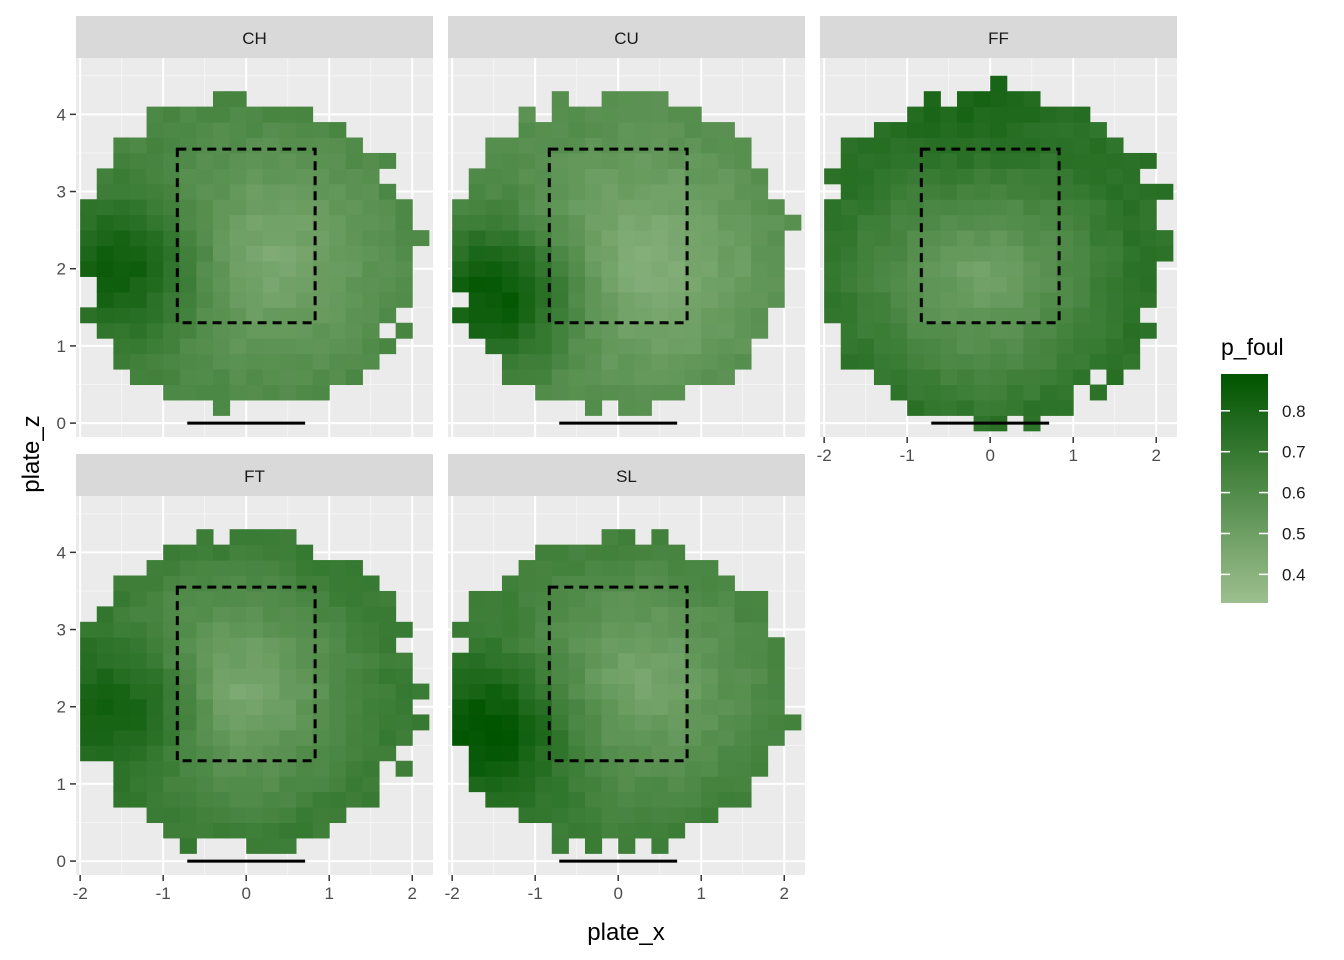 Image resolution: width=1344 pixels, height=960 pixels. Describe the element at coordinates (61, 630) in the screenshot. I see `y-tick-label: 3` at that location.